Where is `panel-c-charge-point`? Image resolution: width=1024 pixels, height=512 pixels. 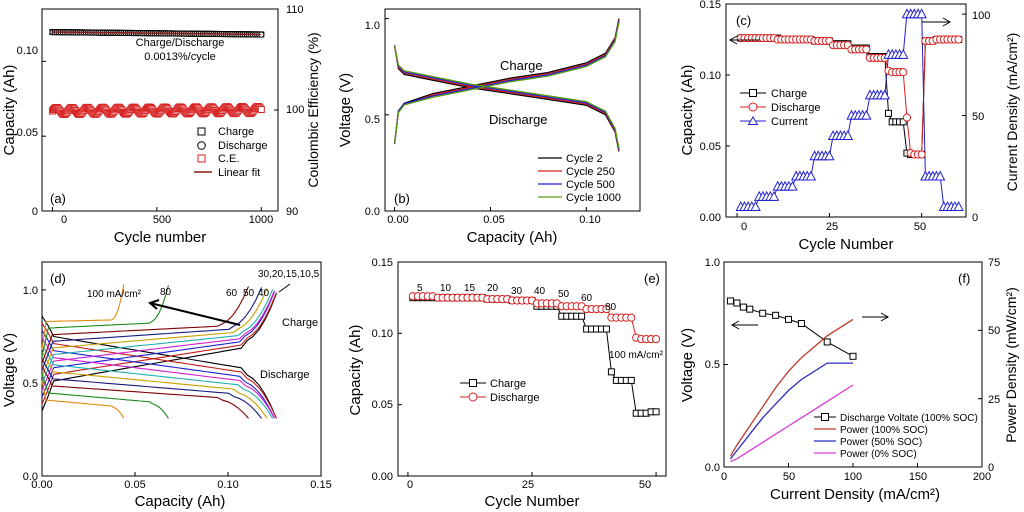 panel-c-charge-point is located at coordinates (888, 113).